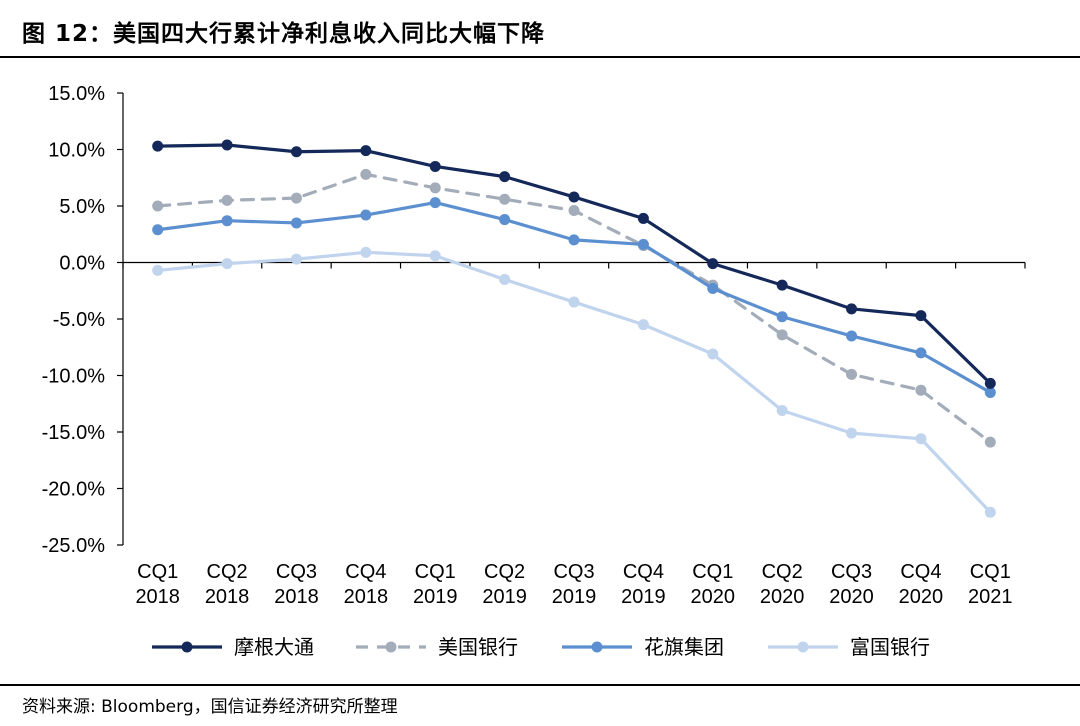 This screenshot has height=726, width=1080. I want to click on legend-item-4: 富国银行, so click(849, 647).